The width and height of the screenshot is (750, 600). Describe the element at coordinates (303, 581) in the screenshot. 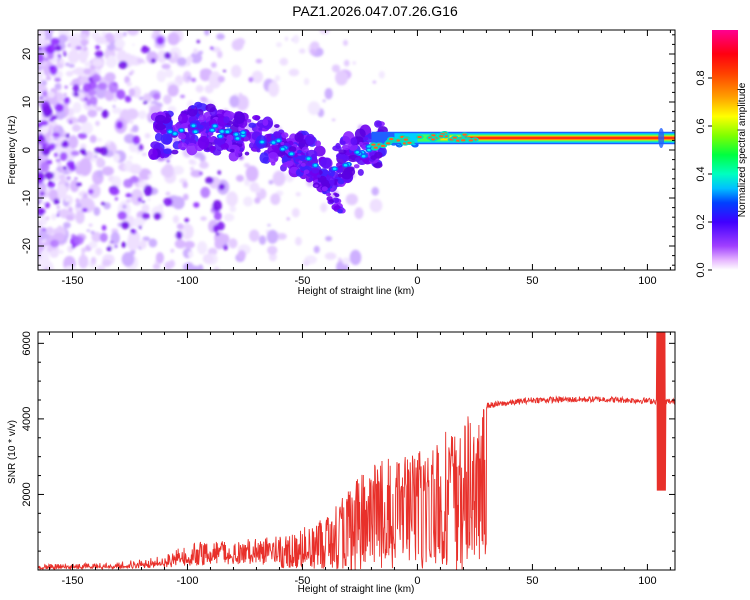

I see `snr-x-tick-label: -50` at that location.